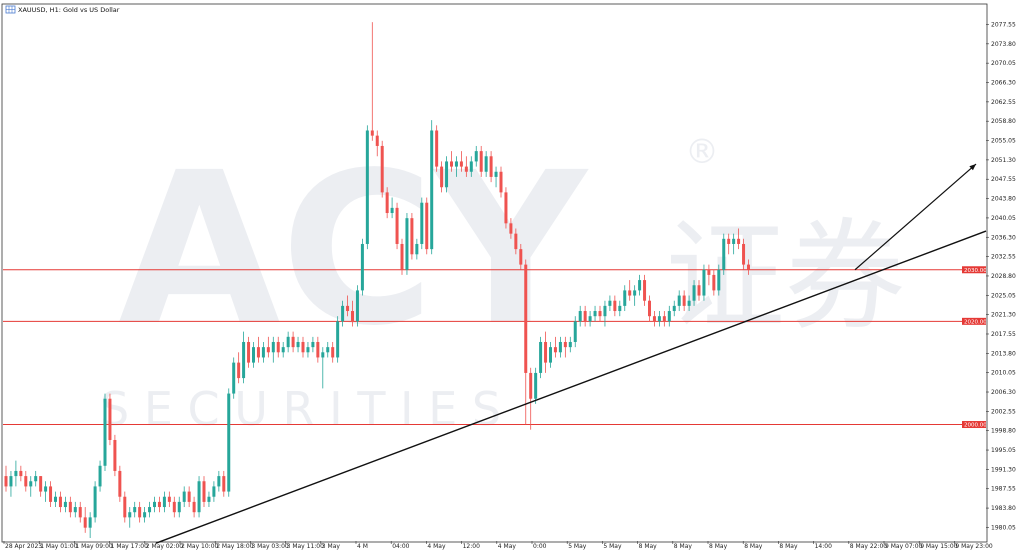 The image size is (1024, 554). Describe the element at coordinates (1003, 508) in the screenshot. I see `y-tick-label: 1983.80` at that location.